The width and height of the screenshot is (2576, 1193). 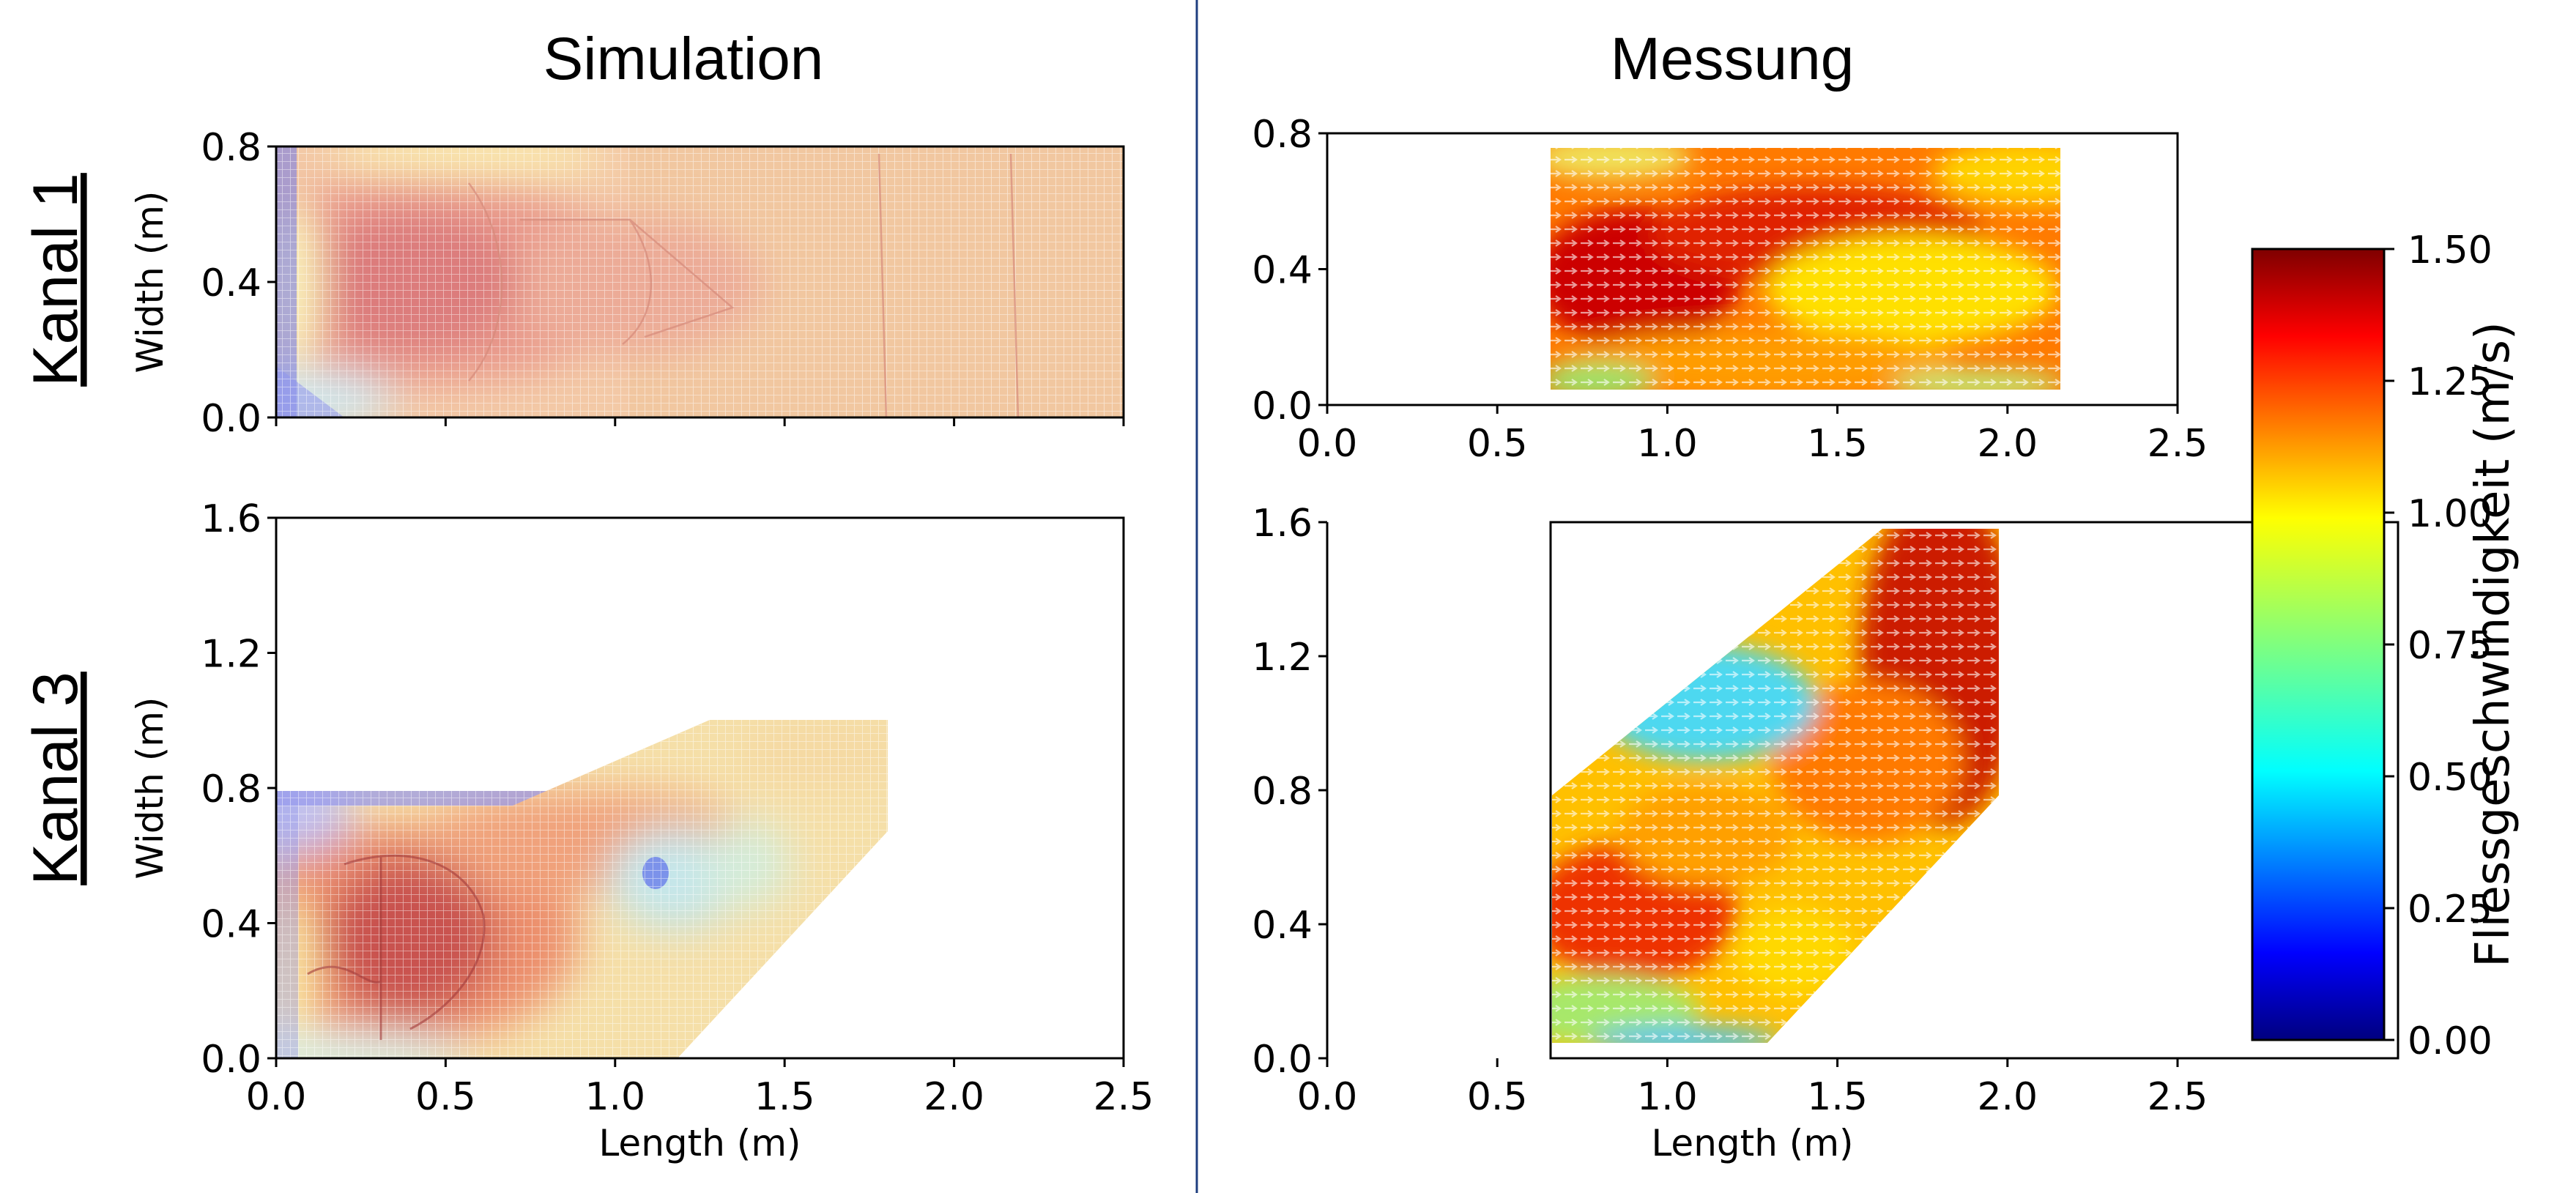 I want to click on colorbar-tick-label: 0.50, so click(x=2450, y=778).